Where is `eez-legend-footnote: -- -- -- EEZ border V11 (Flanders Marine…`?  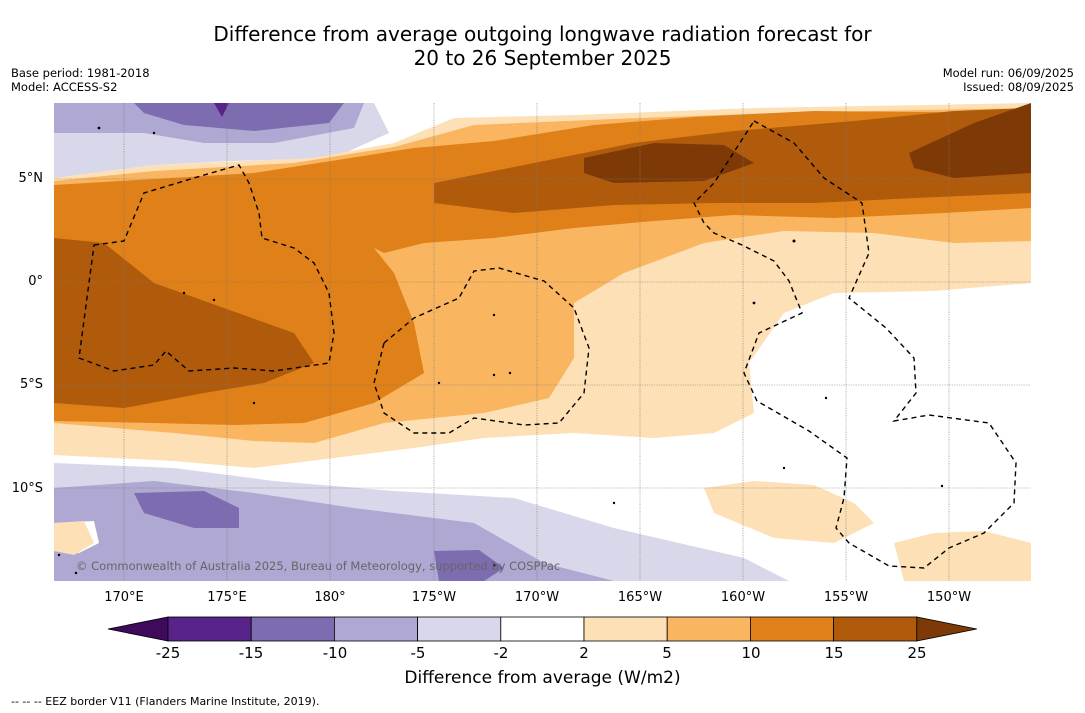 eez-legend-footnote: -- -- -- EEZ border V11 (Flanders Marine… is located at coordinates (165, 701).